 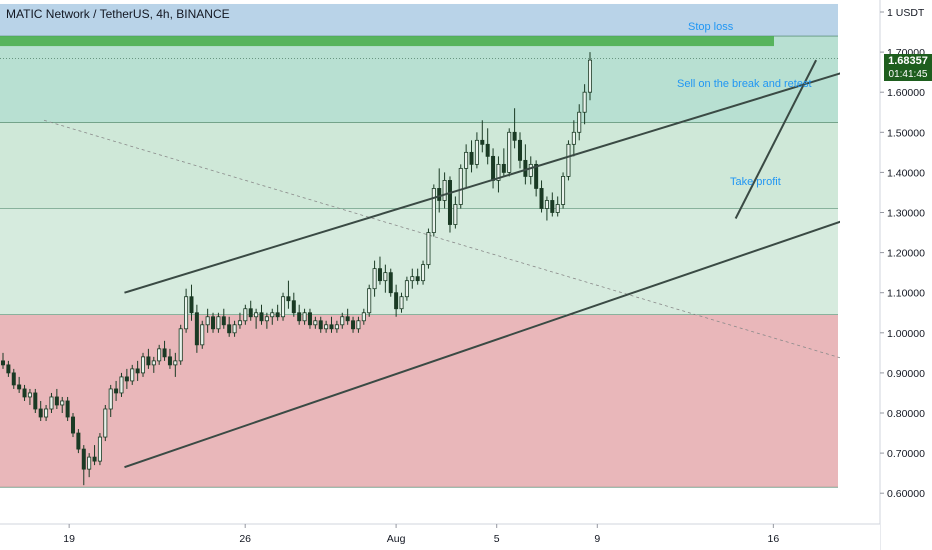 I want to click on x-tick-label: 19, so click(x=69, y=539).